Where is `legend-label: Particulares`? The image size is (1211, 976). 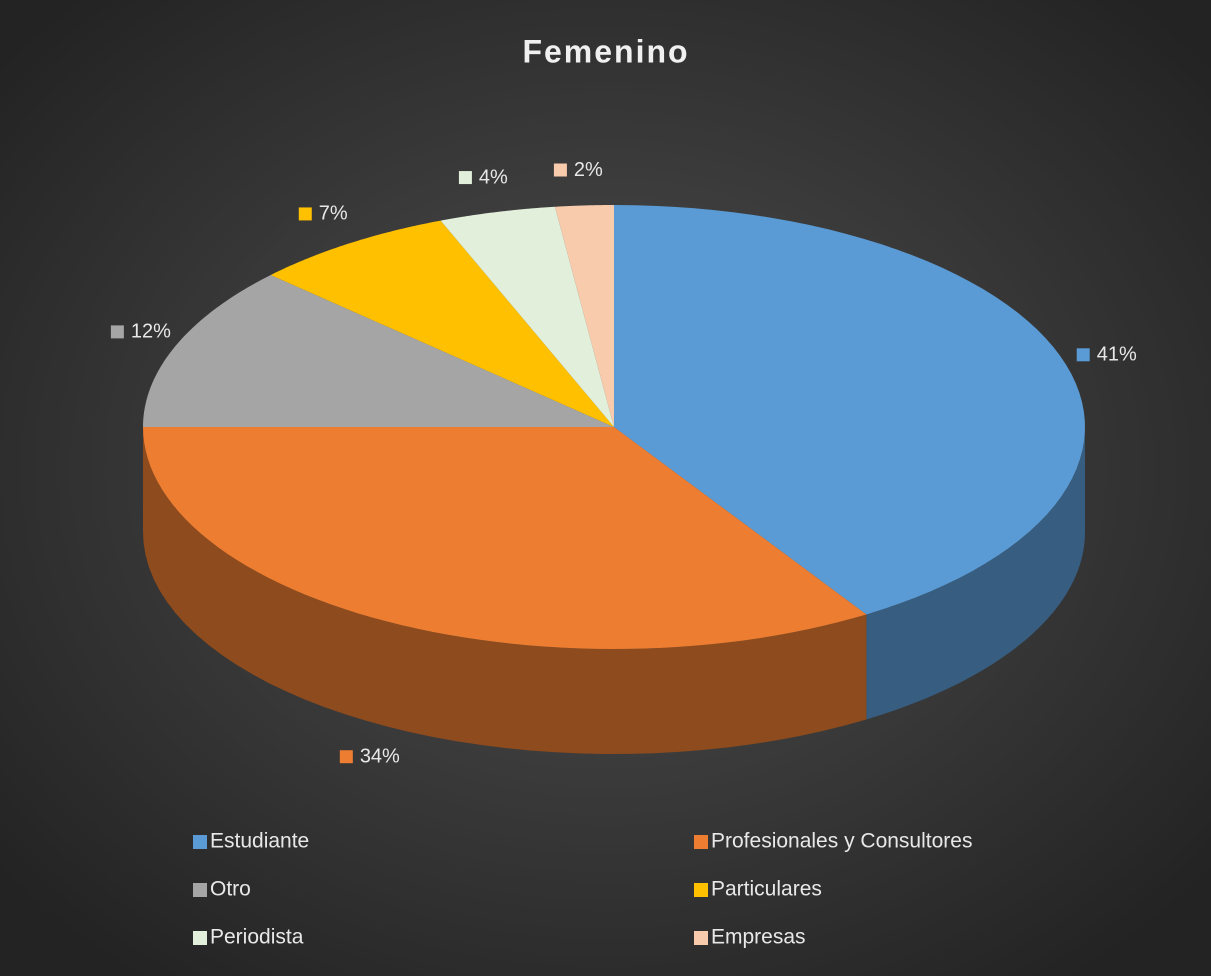
legend-label: Particulares is located at coordinates (766, 889).